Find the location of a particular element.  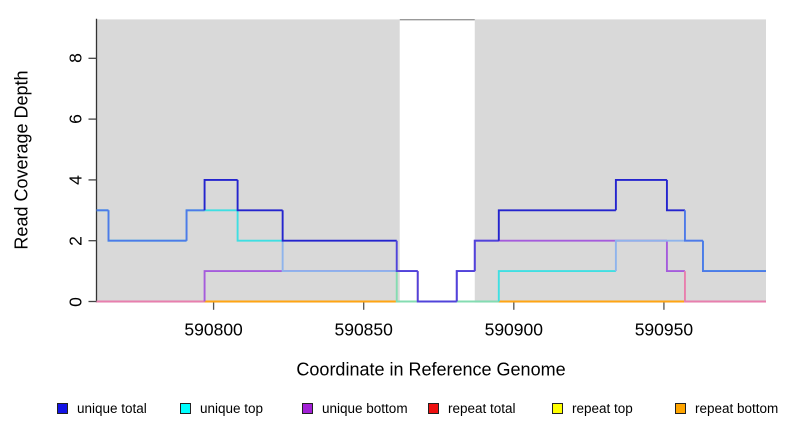

y-tick-label-8: 8 is located at coordinates (75, 58).